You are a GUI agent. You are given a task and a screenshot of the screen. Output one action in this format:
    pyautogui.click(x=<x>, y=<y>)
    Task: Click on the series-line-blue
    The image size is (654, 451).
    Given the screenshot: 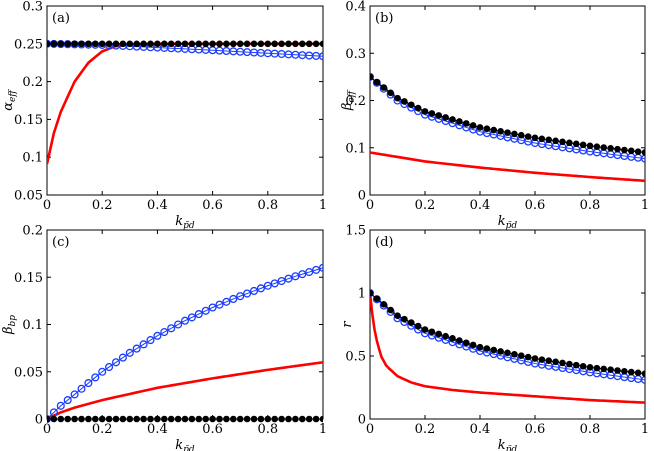 What is the action you would take?
    pyautogui.click(x=185, y=343)
    